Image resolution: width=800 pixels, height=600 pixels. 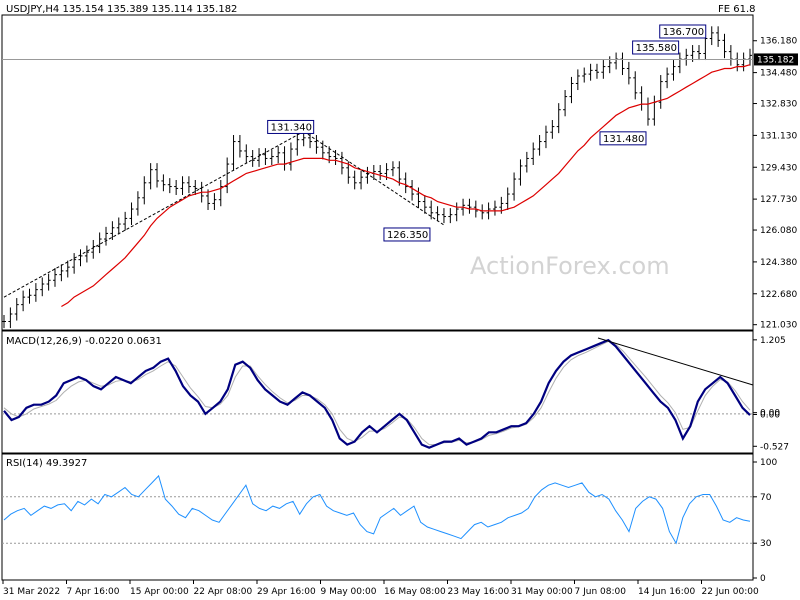 What do you see at coordinates (763, 579) in the screenshot?
I see `rsi-y-tick-label: 0` at bounding box center [763, 579].